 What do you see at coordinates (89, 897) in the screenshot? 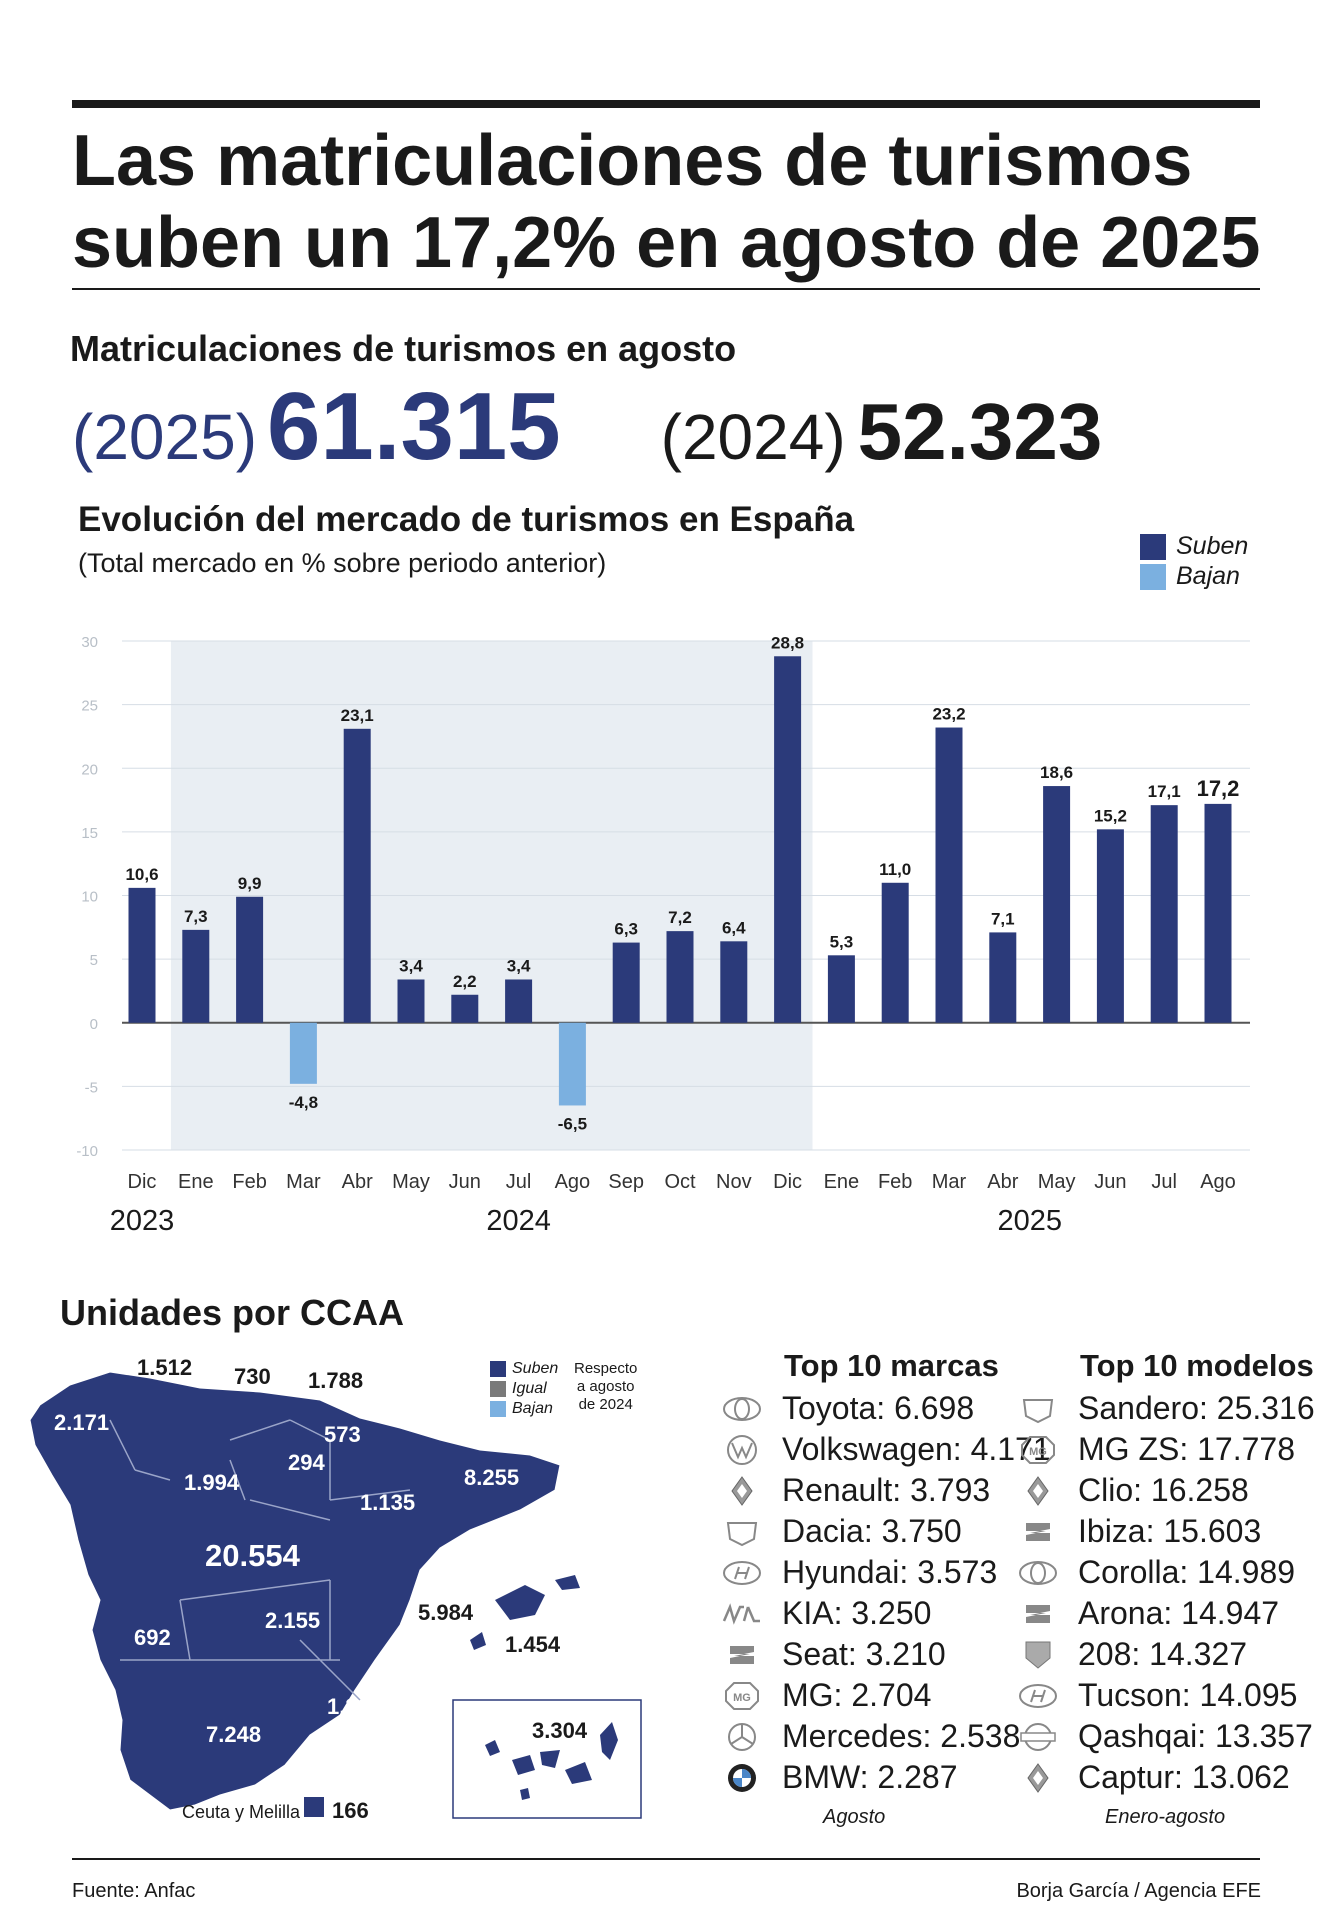
I see `y-tick-label: 10` at bounding box center [89, 897].